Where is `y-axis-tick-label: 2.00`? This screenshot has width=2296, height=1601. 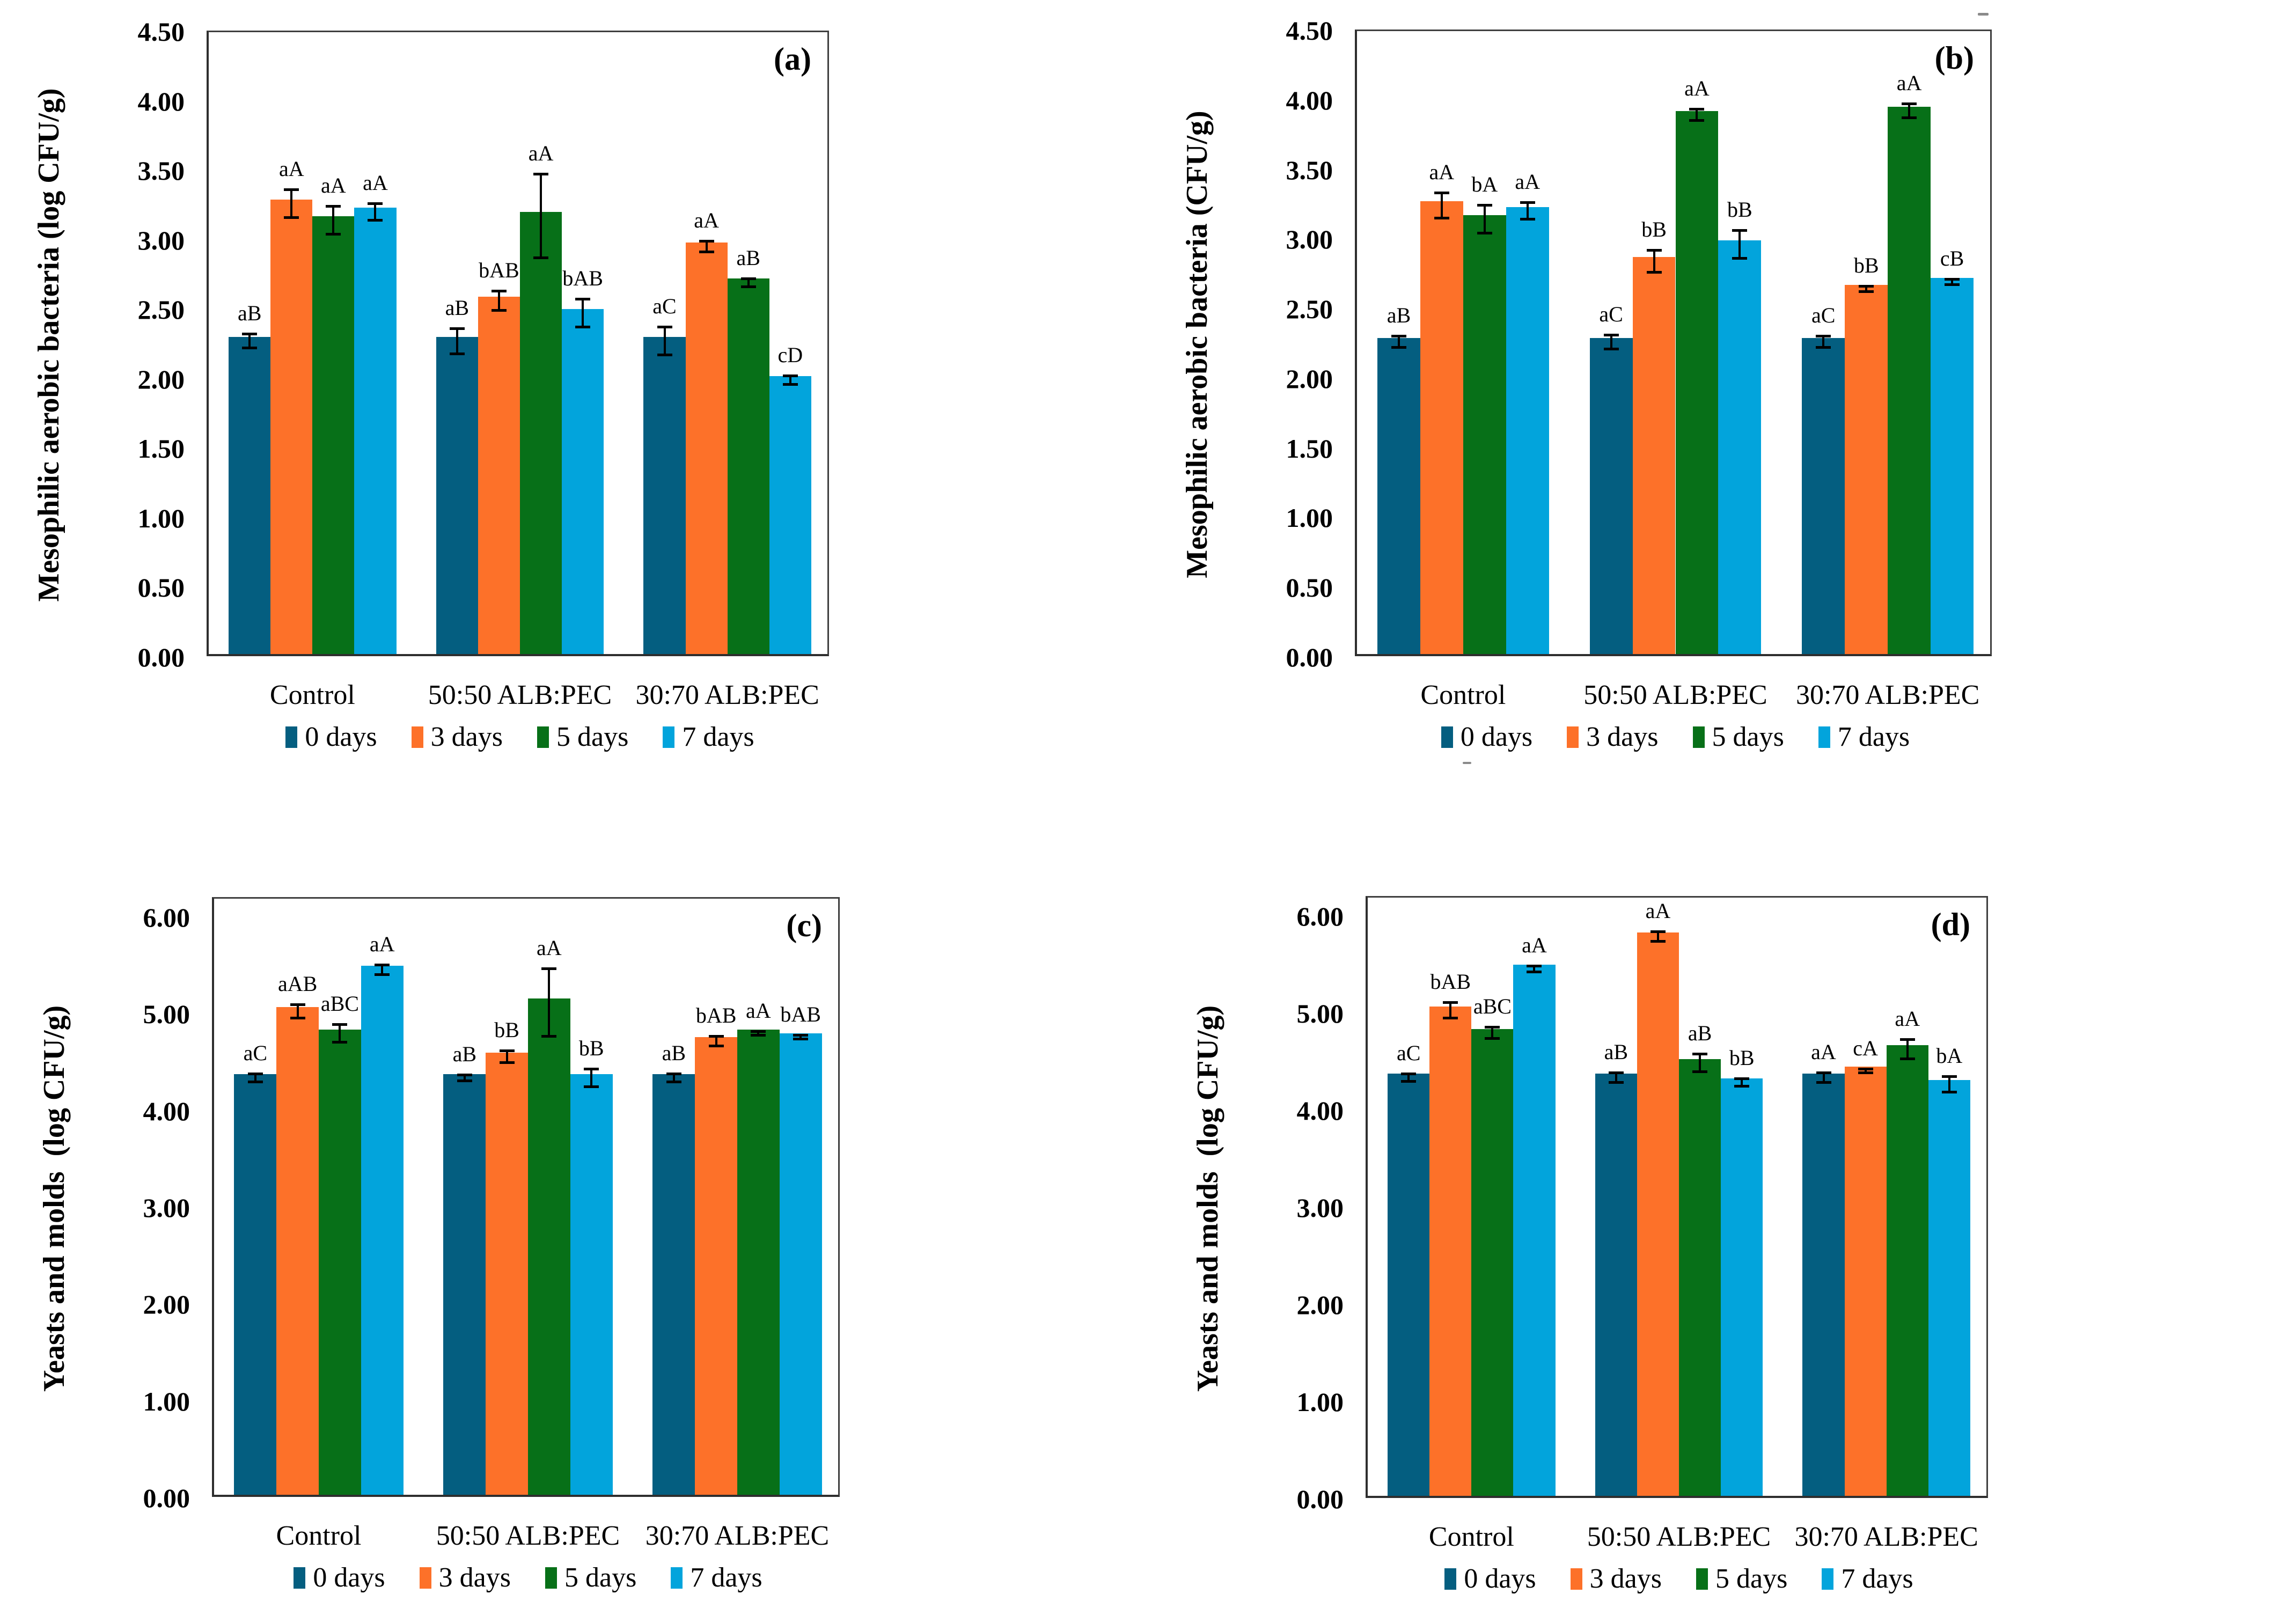 y-axis-tick-label: 2.00 is located at coordinates (166, 1304).